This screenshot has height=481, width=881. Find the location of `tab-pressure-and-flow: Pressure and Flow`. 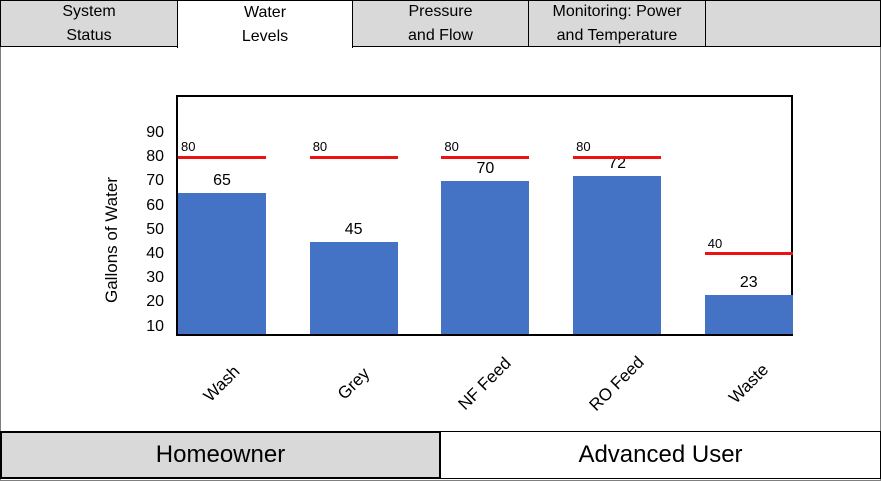

tab-pressure-and-flow: Pressure and Flow is located at coordinates (440, 23).